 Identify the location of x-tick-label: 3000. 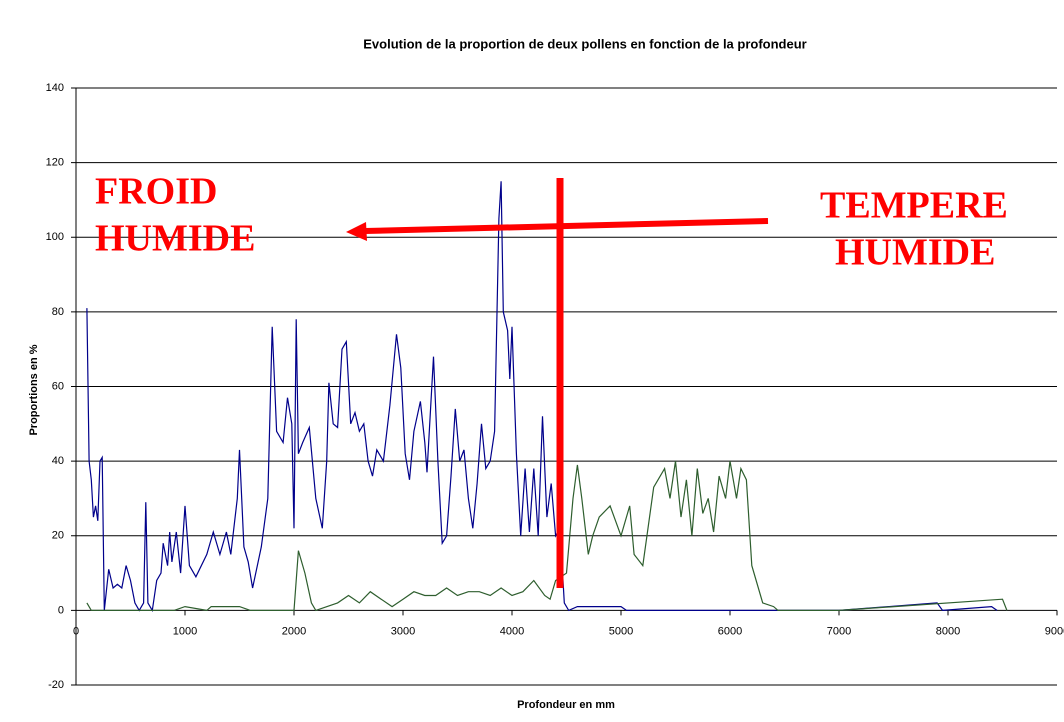
(403, 631).